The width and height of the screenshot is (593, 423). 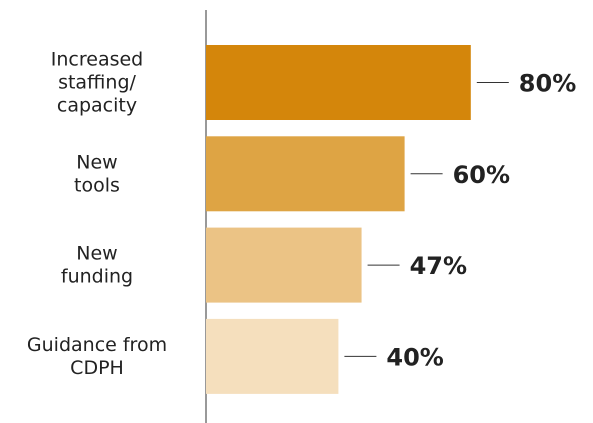 What do you see at coordinates (97, 82) in the screenshot?
I see `category-label: Increased staffing/capacity` at bounding box center [97, 82].